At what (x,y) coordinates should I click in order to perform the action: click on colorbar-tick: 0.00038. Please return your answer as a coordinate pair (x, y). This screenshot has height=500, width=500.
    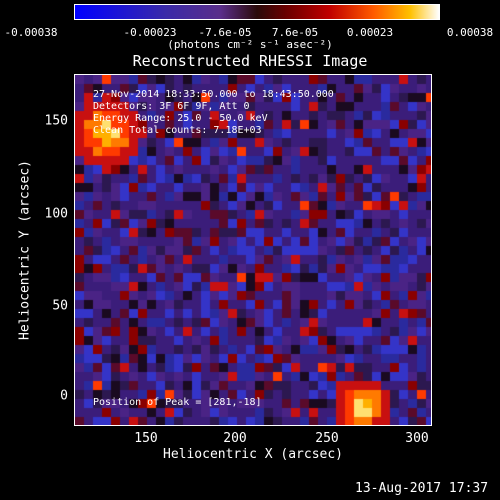
    Looking at the image, I should click on (470, 32).